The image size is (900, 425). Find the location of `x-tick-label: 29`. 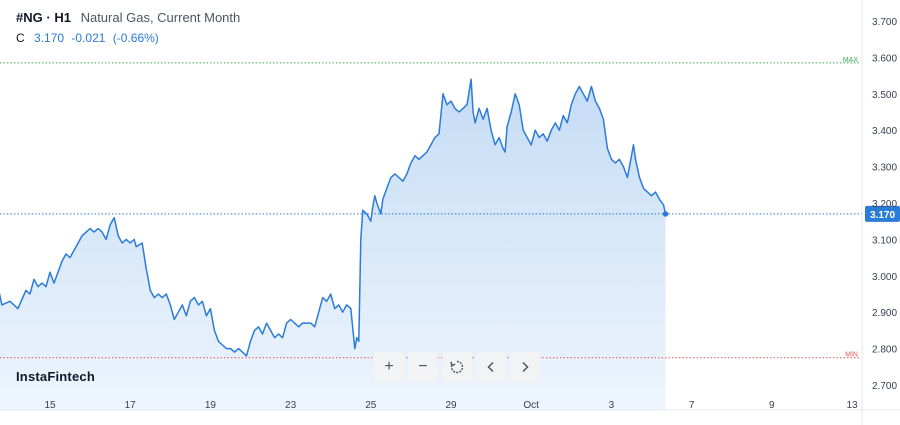

x-tick-label: 29 is located at coordinates (451, 405).